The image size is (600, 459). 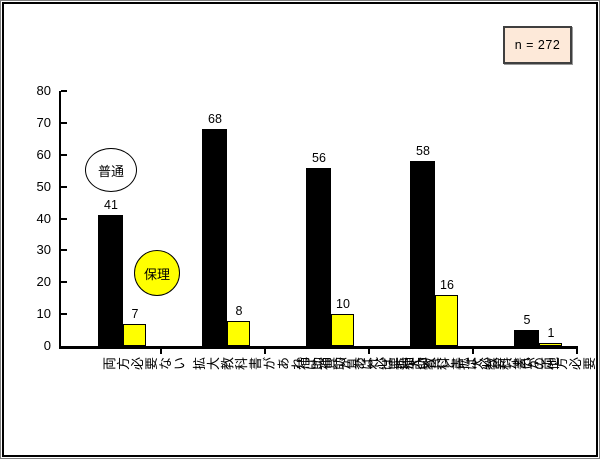 I want to click on y-tick-label: 40, so click(x=43, y=218).